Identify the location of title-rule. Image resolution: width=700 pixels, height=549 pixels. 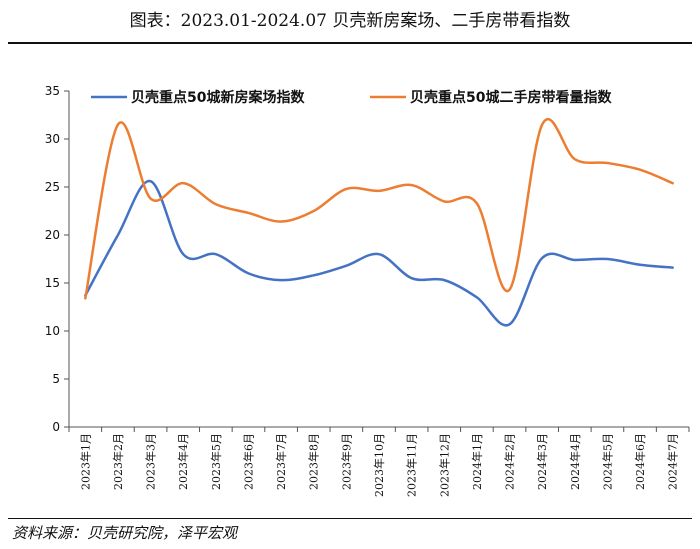
(350, 43).